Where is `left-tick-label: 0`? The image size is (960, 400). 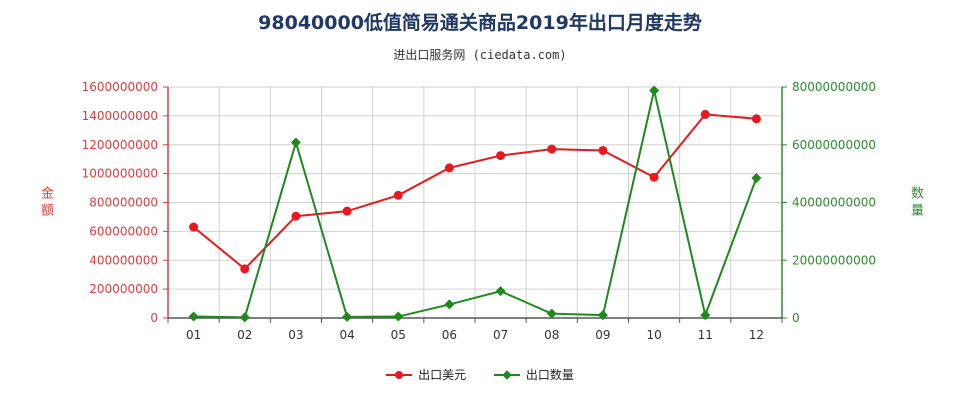
left-tick-label: 0 is located at coordinates (154, 318).